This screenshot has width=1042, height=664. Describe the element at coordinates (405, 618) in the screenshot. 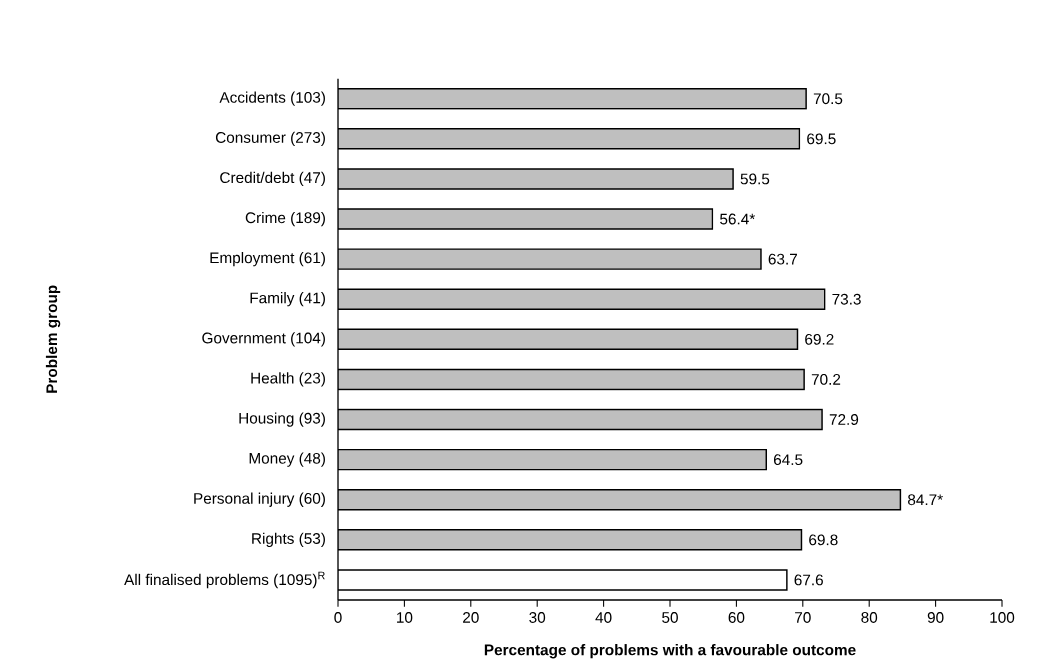

I see `x-tick-label: 10` at that location.